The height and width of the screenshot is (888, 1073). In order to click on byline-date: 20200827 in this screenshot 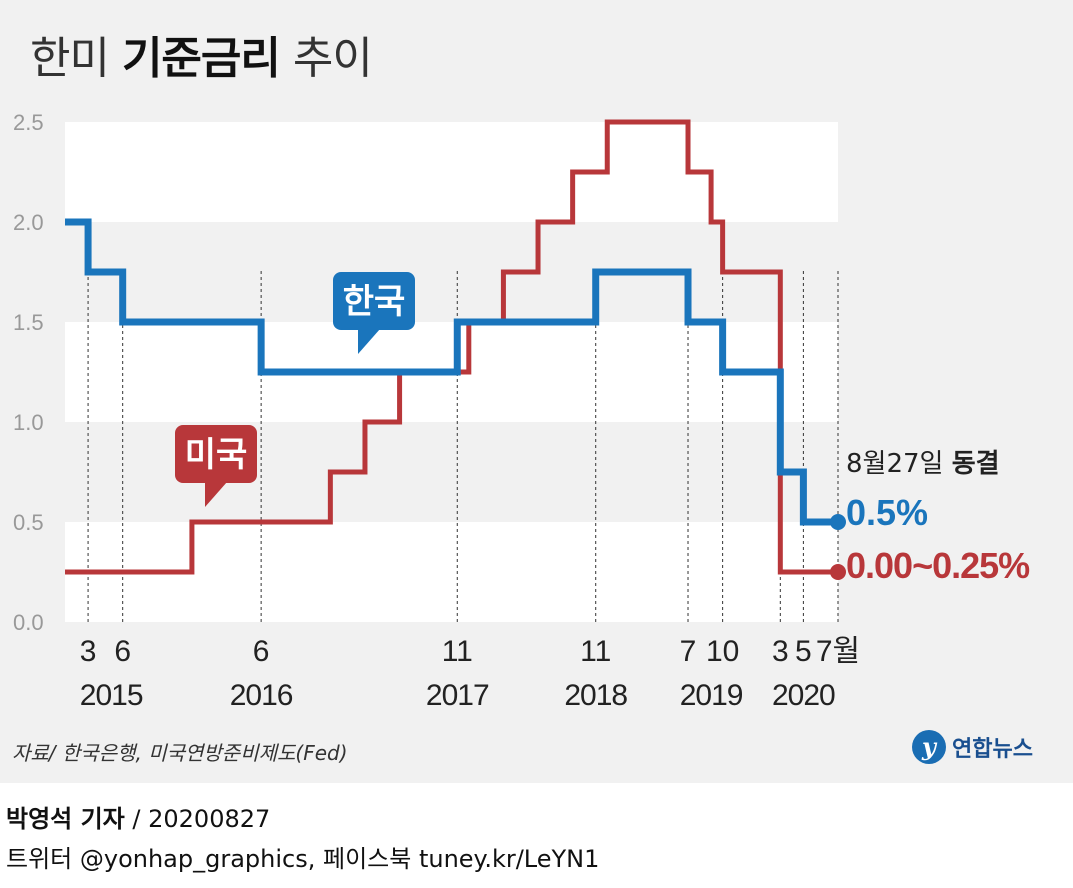, I will do `click(209, 819)`.